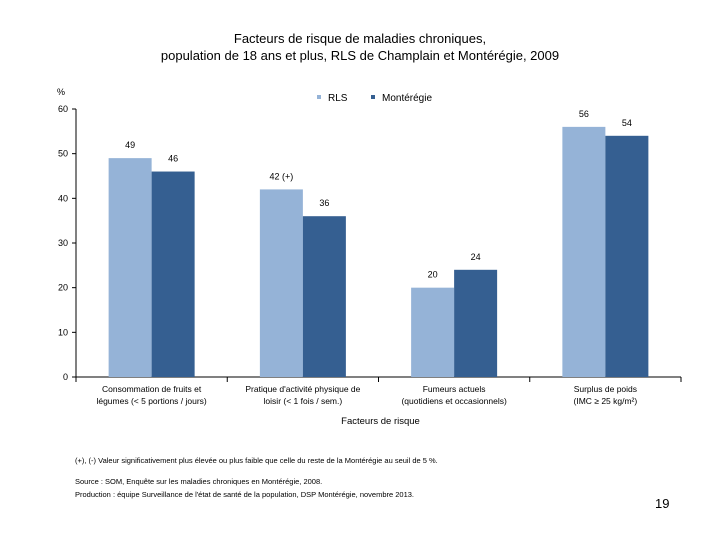  I want to click on data-label: 36, so click(324, 203).